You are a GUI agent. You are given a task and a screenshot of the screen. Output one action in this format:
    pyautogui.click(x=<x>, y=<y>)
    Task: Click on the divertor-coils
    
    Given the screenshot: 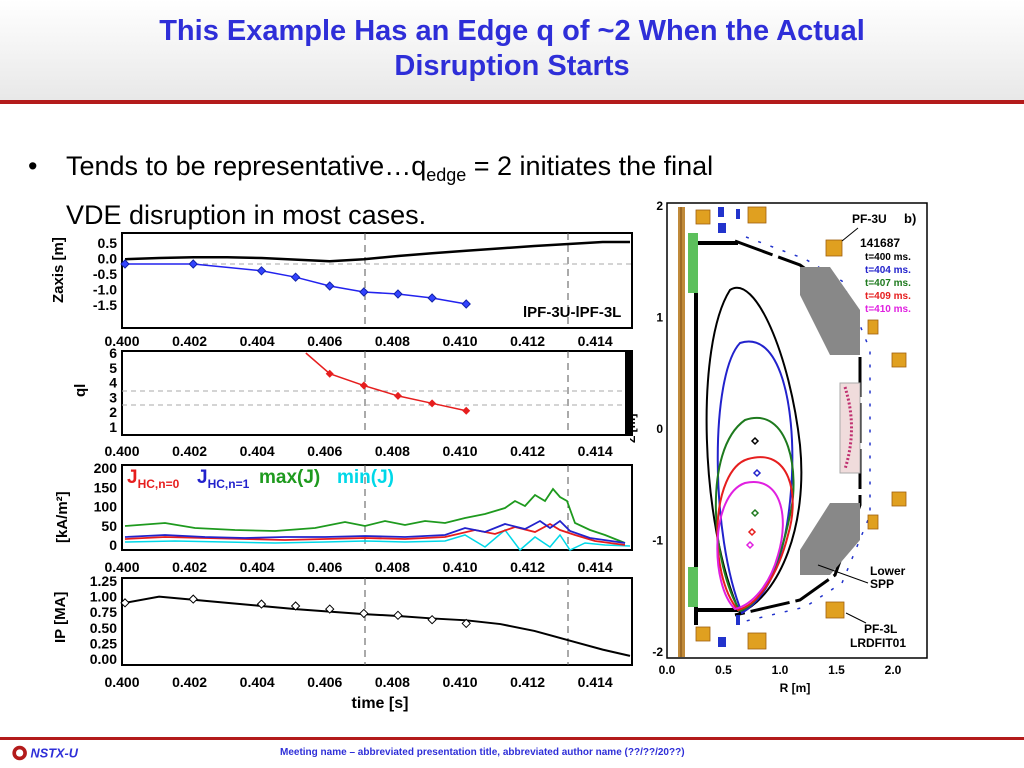 What is the action you would take?
    pyautogui.click(x=729, y=427)
    